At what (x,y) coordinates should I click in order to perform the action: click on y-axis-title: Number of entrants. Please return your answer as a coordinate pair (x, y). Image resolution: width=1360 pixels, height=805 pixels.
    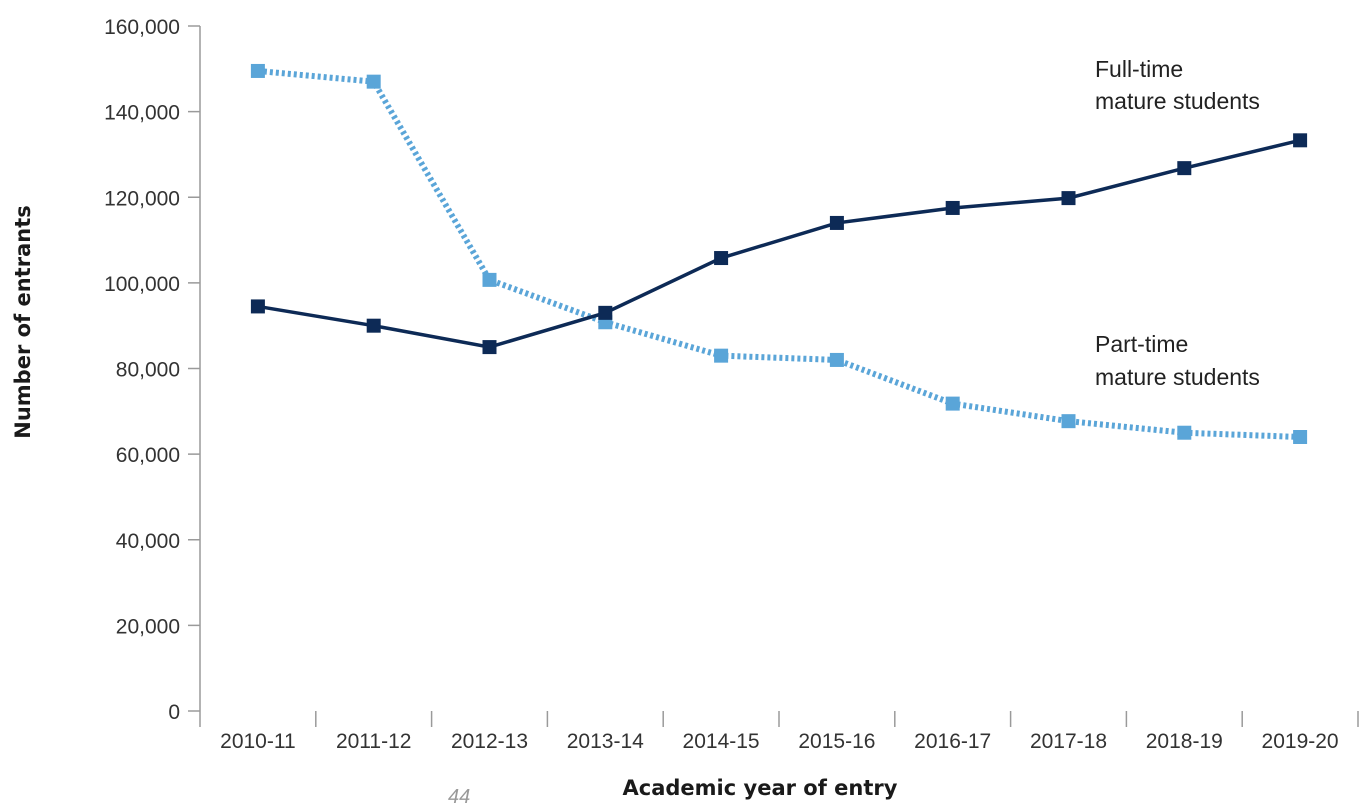
    Looking at the image, I should click on (23, 321).